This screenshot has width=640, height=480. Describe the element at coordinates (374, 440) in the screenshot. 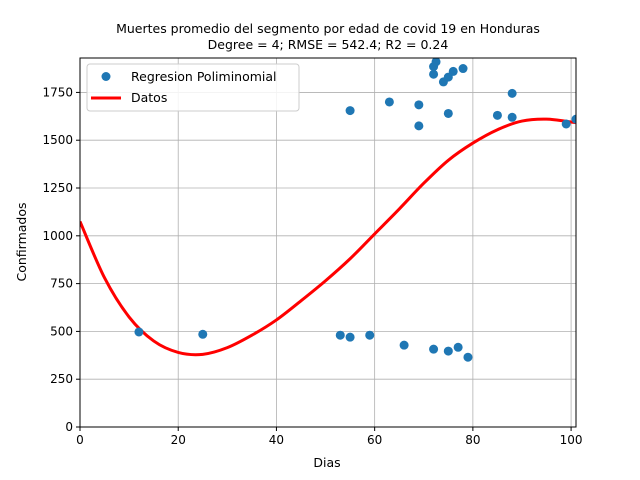

I see `x-tick-label: 60` at that location.